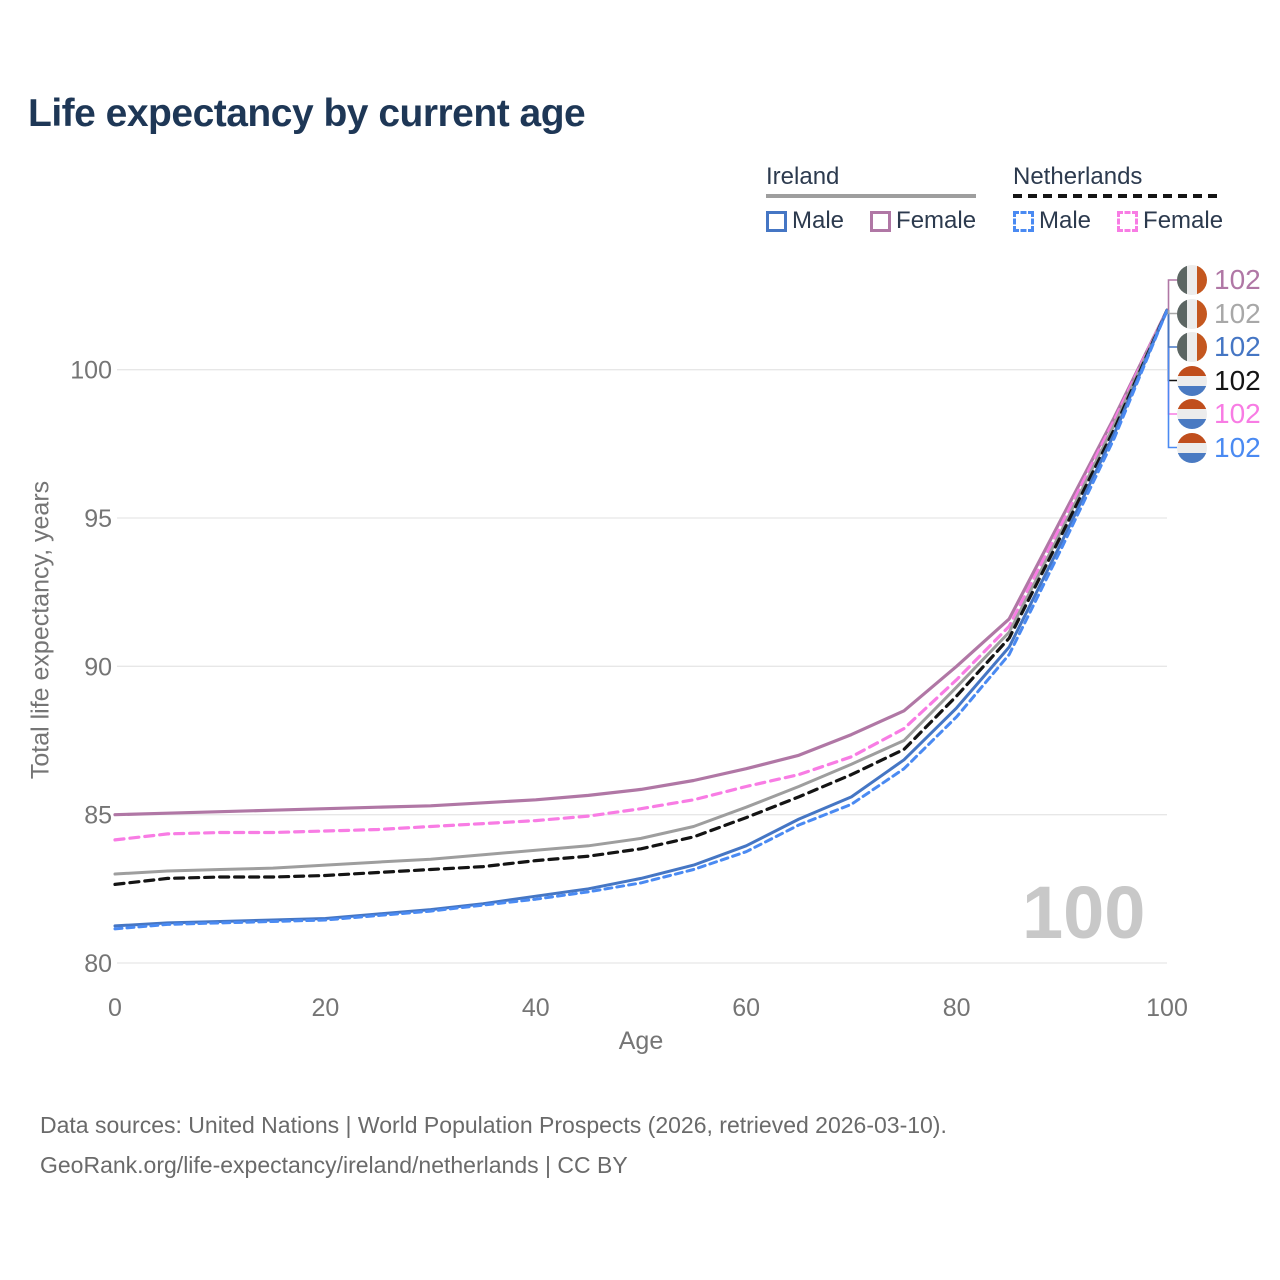  What do you see at coordinates (1023, 221) in the screenshot?
I see `netherlands-male-swatch` at bounding box center [1023, 221].